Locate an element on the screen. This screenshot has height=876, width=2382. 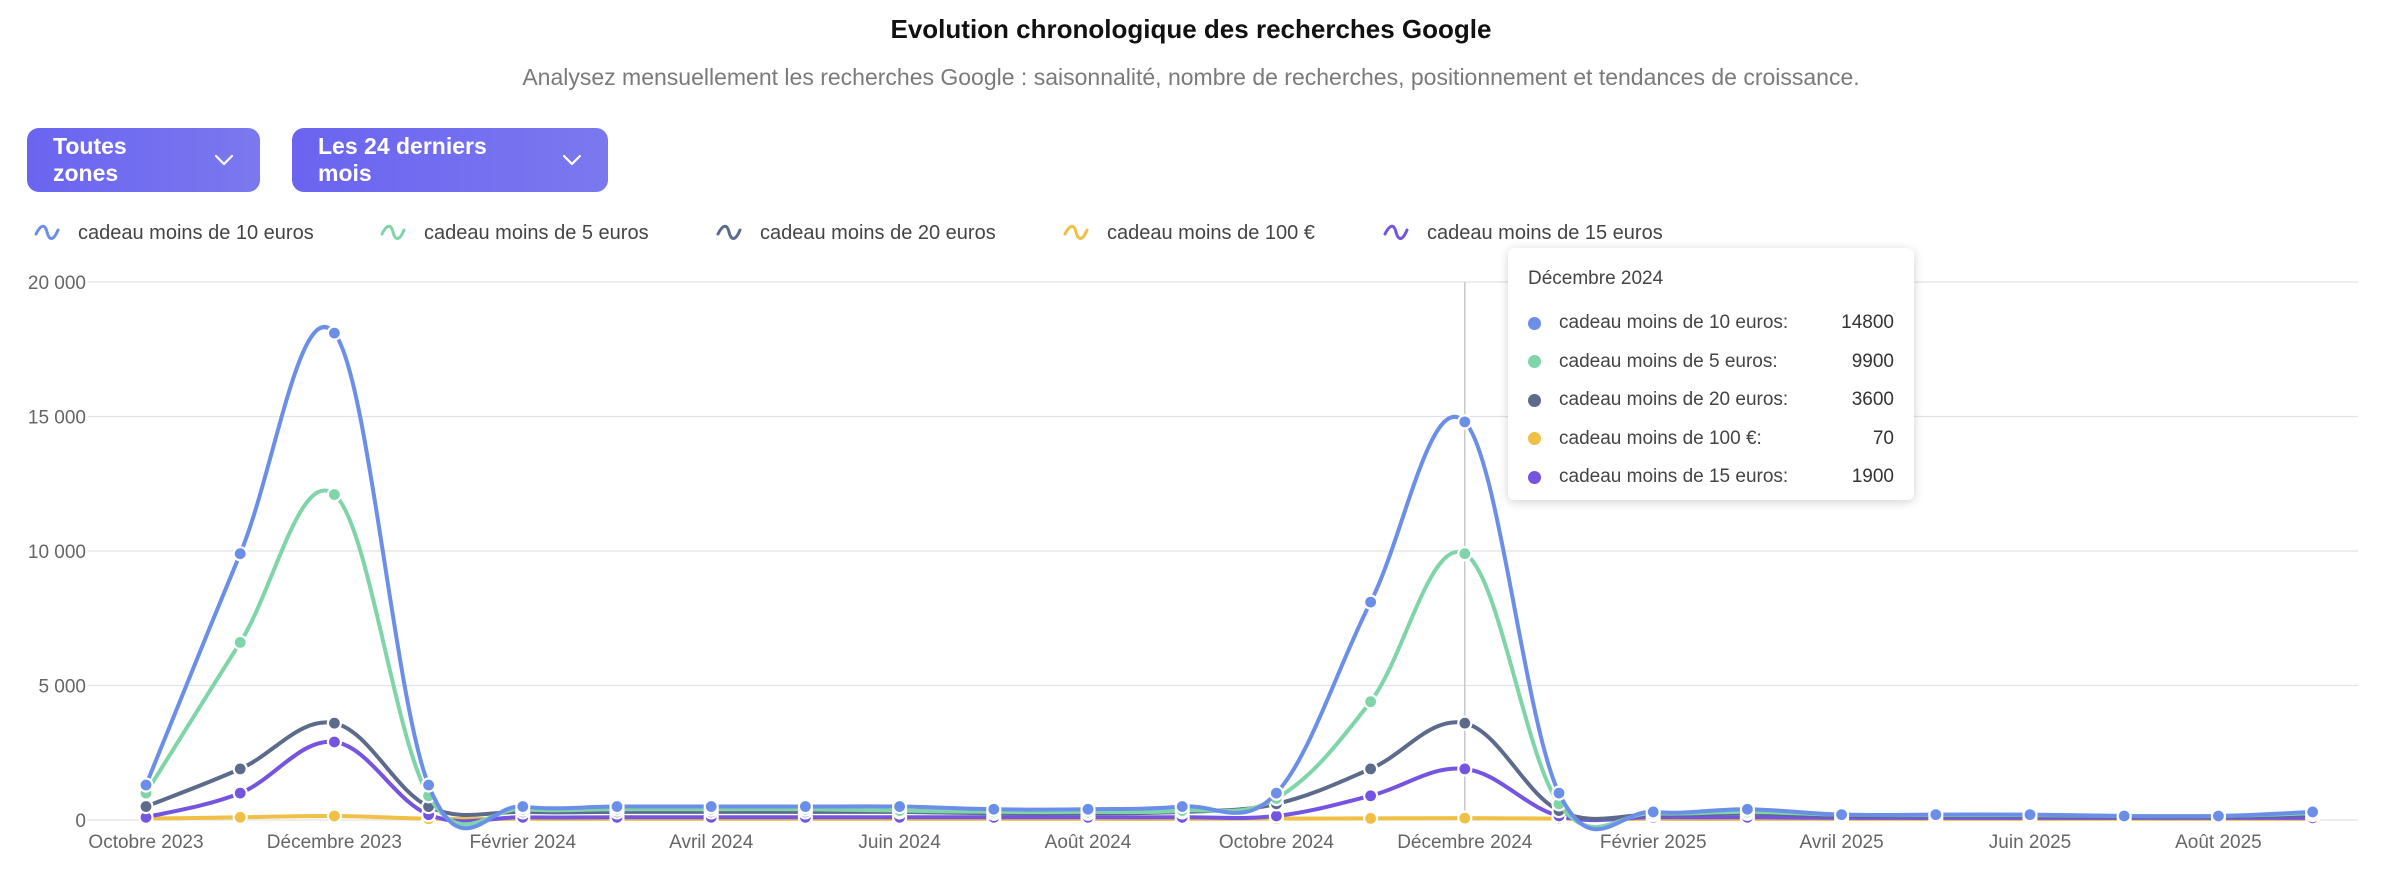
tooltip-series-name: cadeau moins de 20 euros: is located at coordinates (1674, 400).